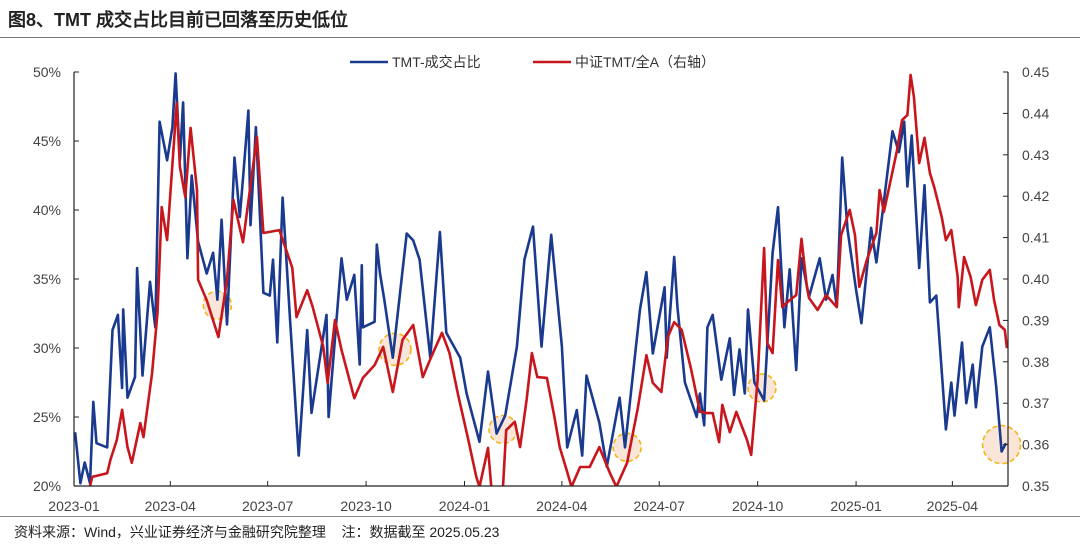 The image size is (1080, 545). Describe the element at coordinates (1035, 362) in the screenshot. I see `right-tick-label: 0.38` at that location.